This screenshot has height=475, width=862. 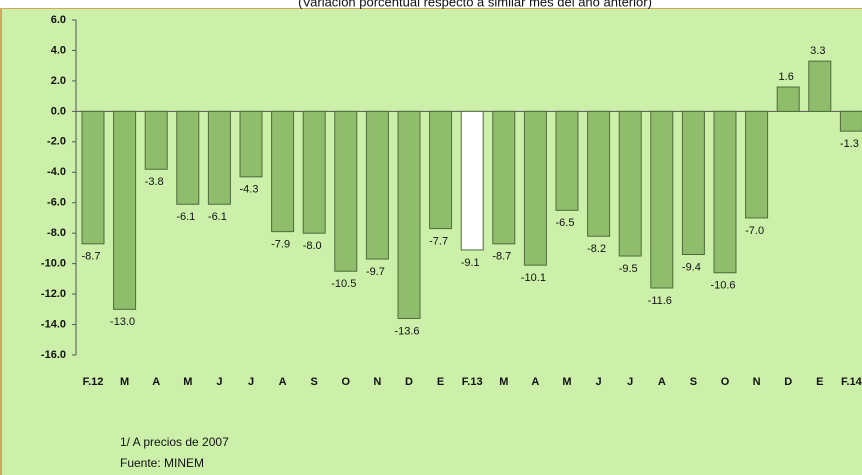 I want to click on y-tick-label: -12.0, so click(x=53, y=294).